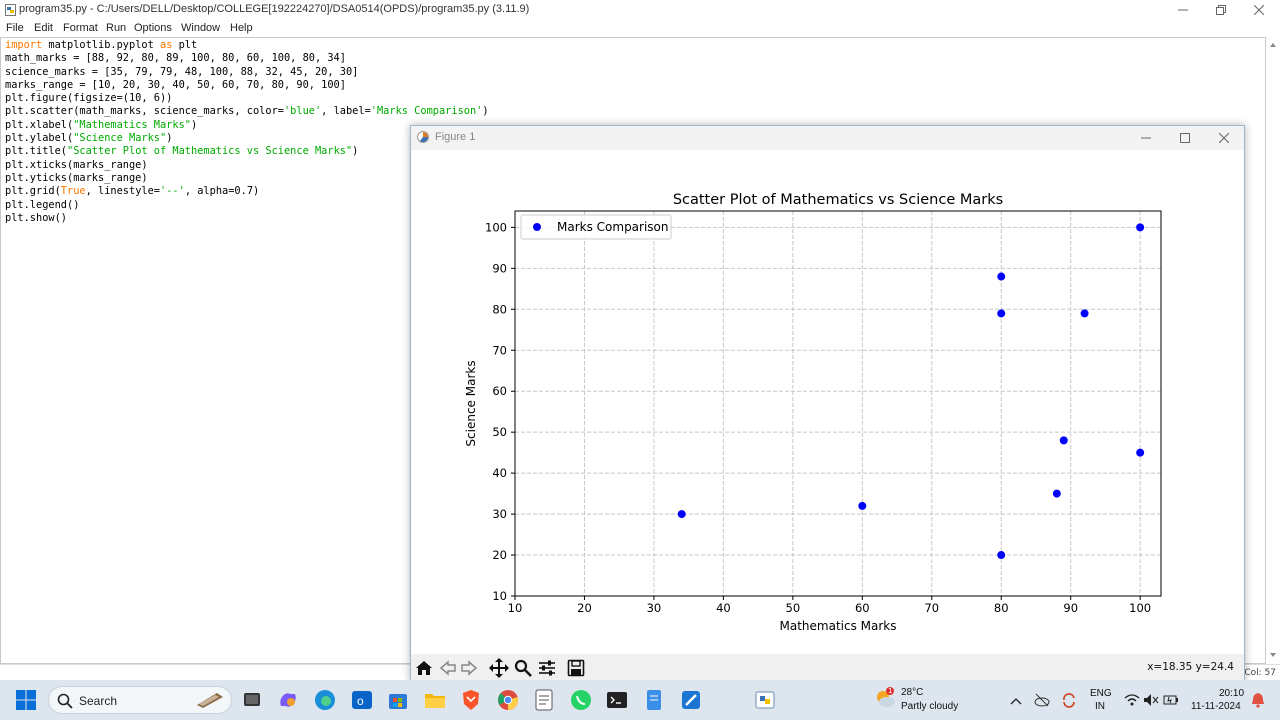 The image size is (1280, 720). I want to click on menu-format: Format, so click(80, 28).